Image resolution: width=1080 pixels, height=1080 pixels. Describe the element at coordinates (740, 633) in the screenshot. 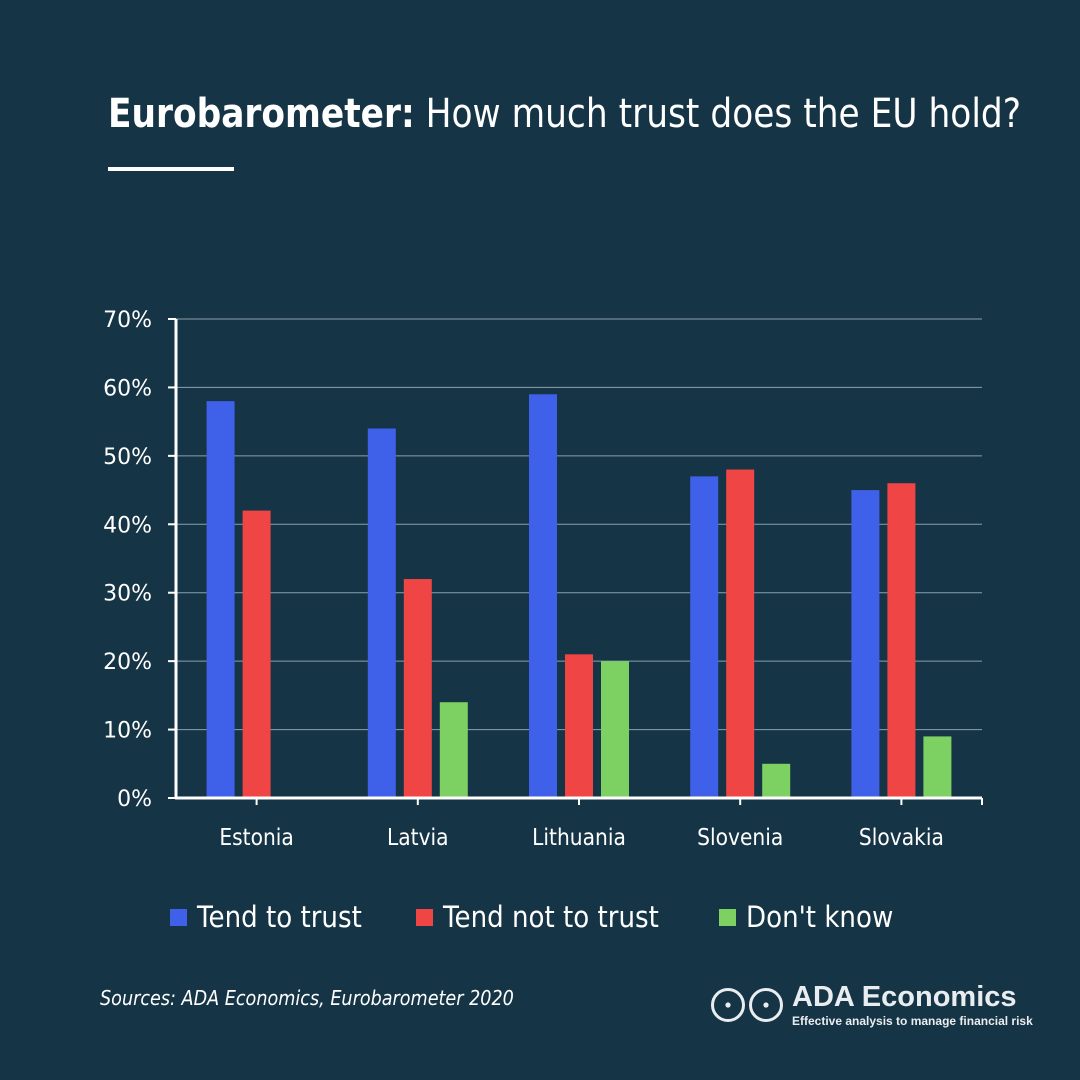

I see `bar-tend-not-to-trust-slovenia` at that location.